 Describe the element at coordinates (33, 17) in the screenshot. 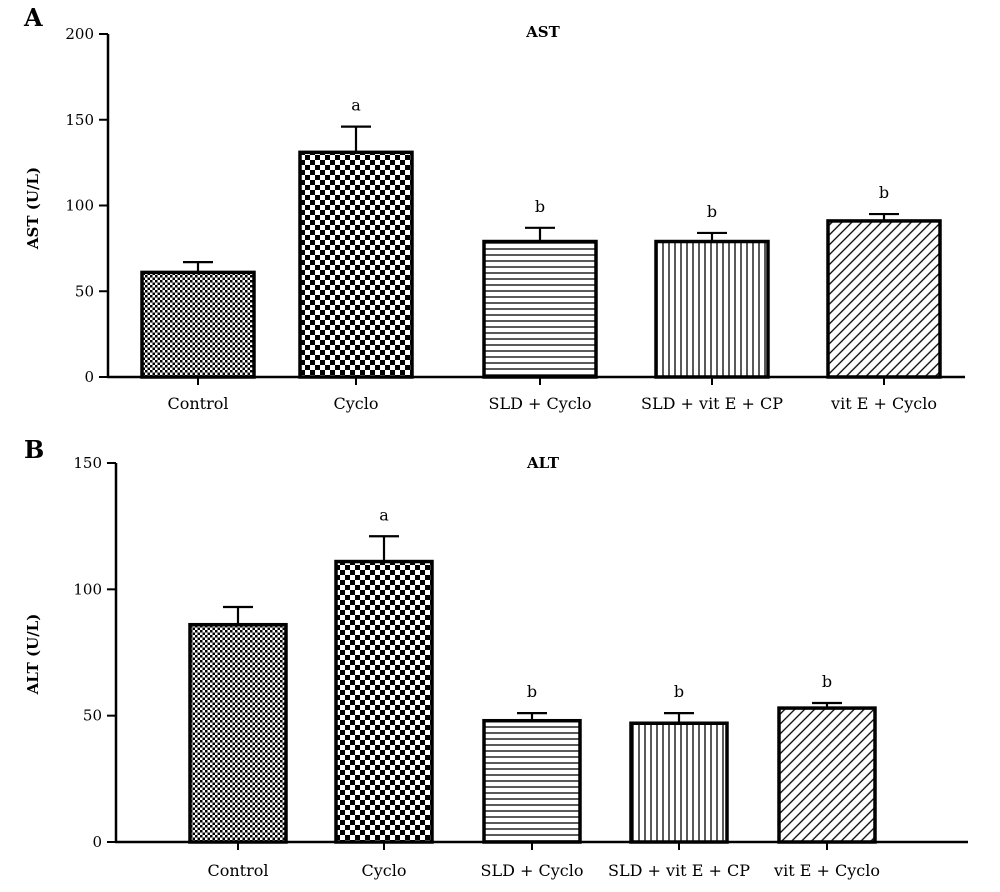

I see `panel-letter-a: A` at that location.